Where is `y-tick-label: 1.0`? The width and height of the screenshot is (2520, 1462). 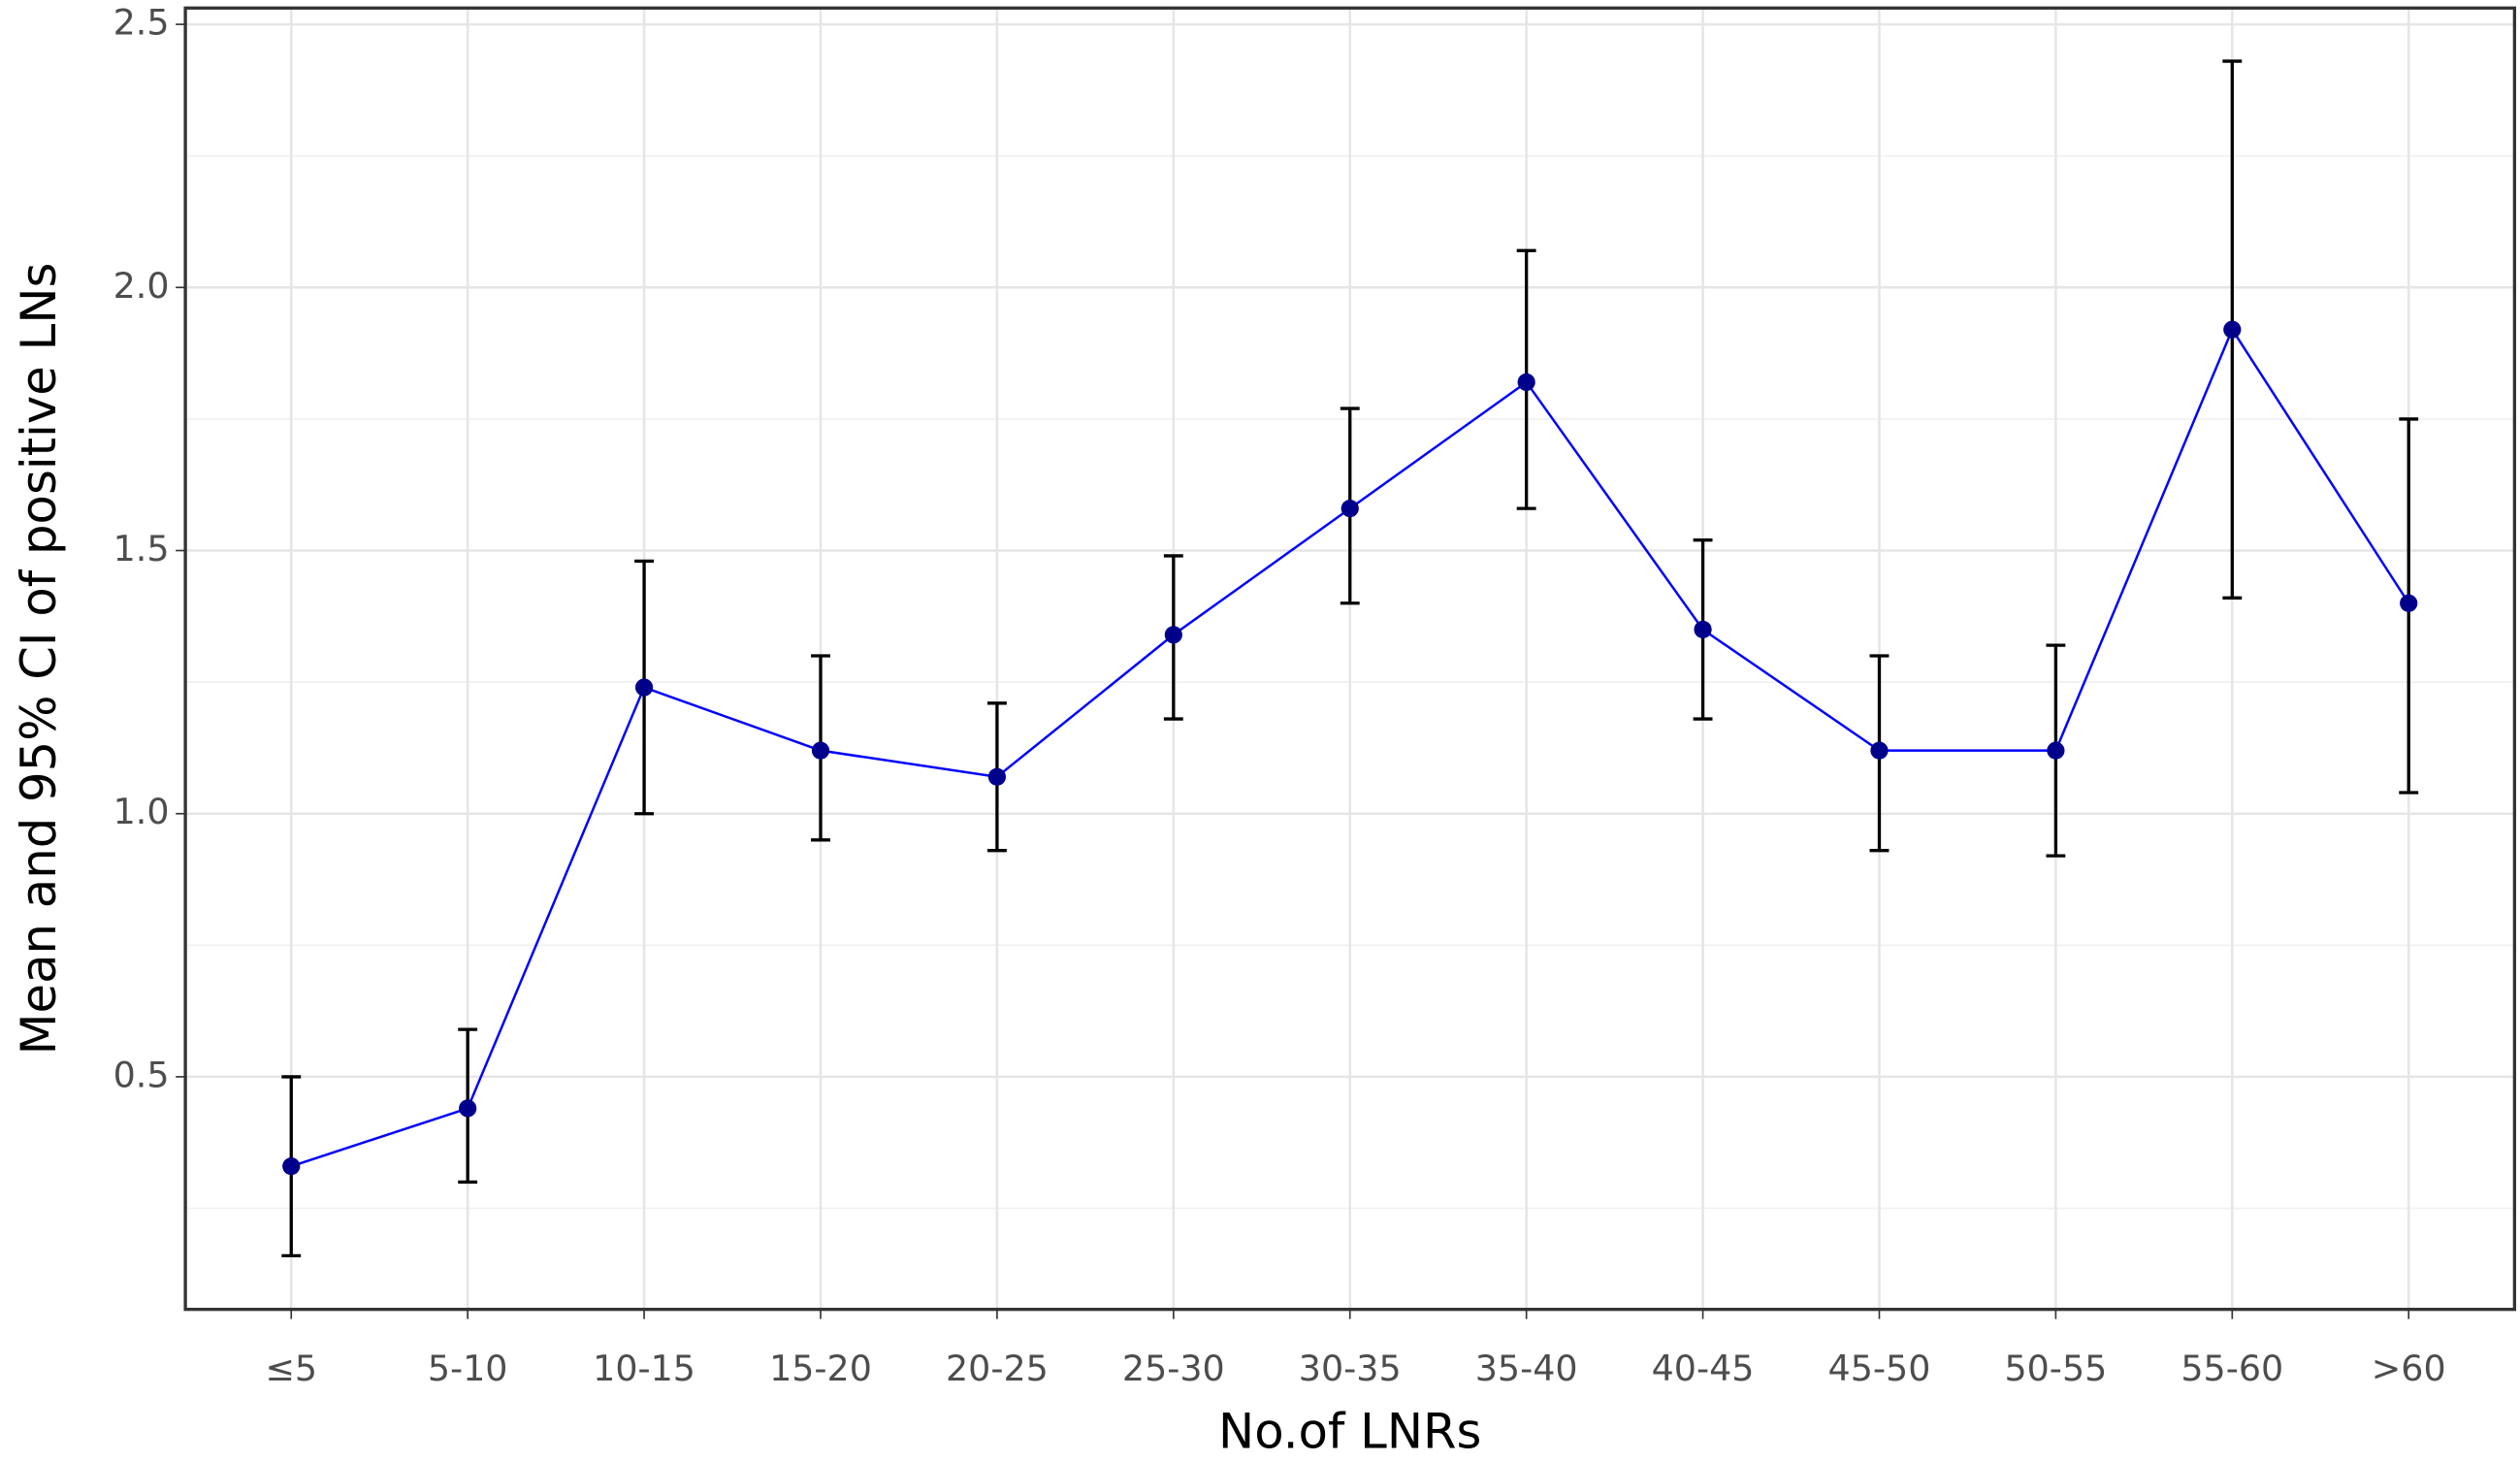 y-tick-label: 1.0 is located at coordinates (141, 811).